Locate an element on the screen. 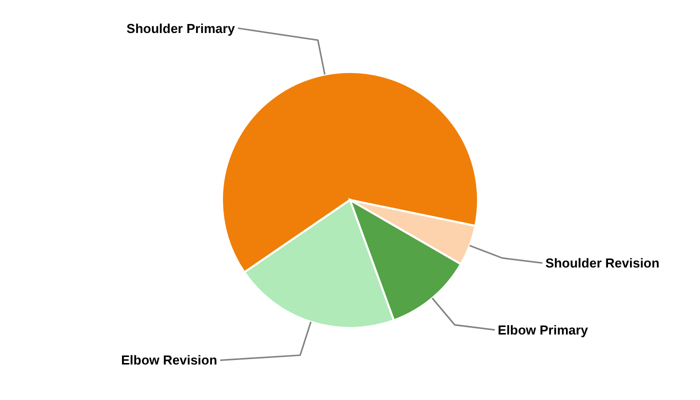  slice-label: Elbow Primary is located at coordinates (543, 330).